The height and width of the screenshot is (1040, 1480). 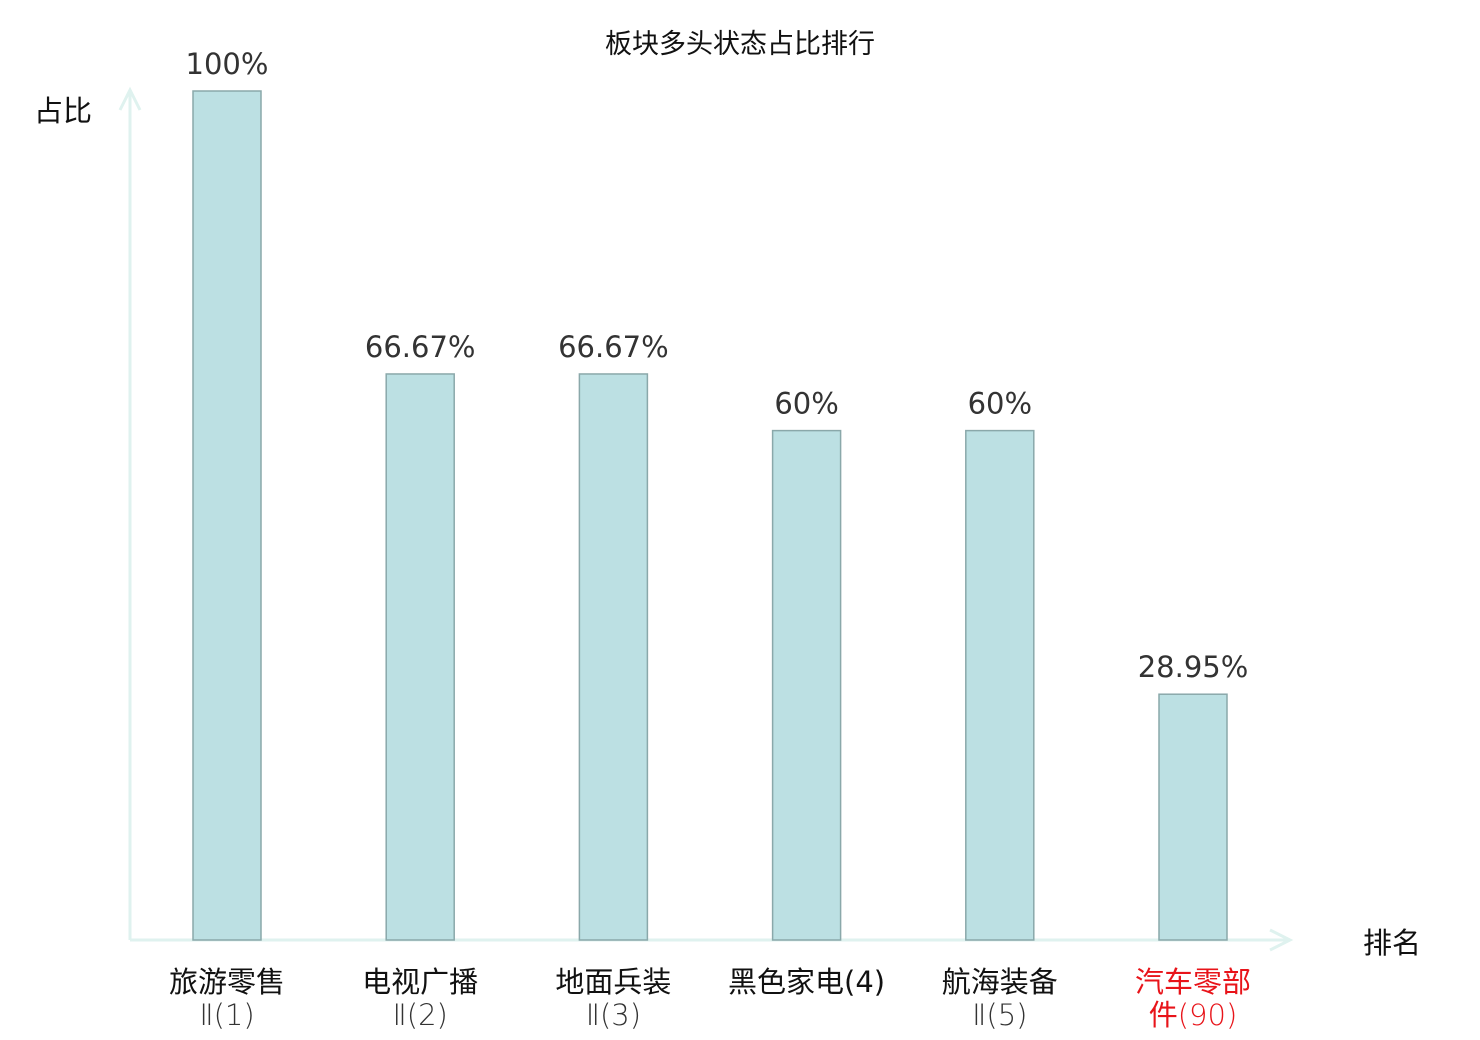 I want to click on chart-title: 板块多头状态占比排行, so click(x=740, y=44).